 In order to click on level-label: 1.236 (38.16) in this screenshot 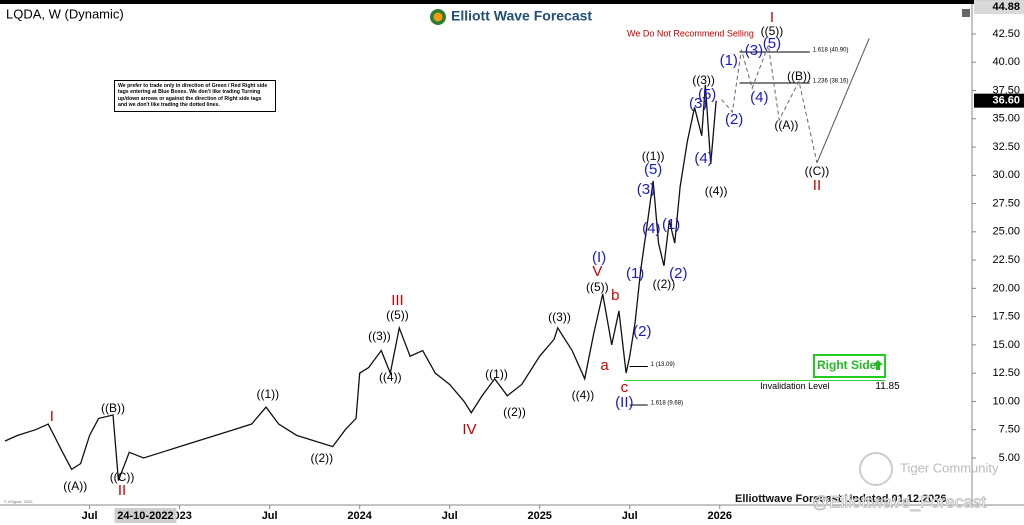, I will do `click(831, 82)`.